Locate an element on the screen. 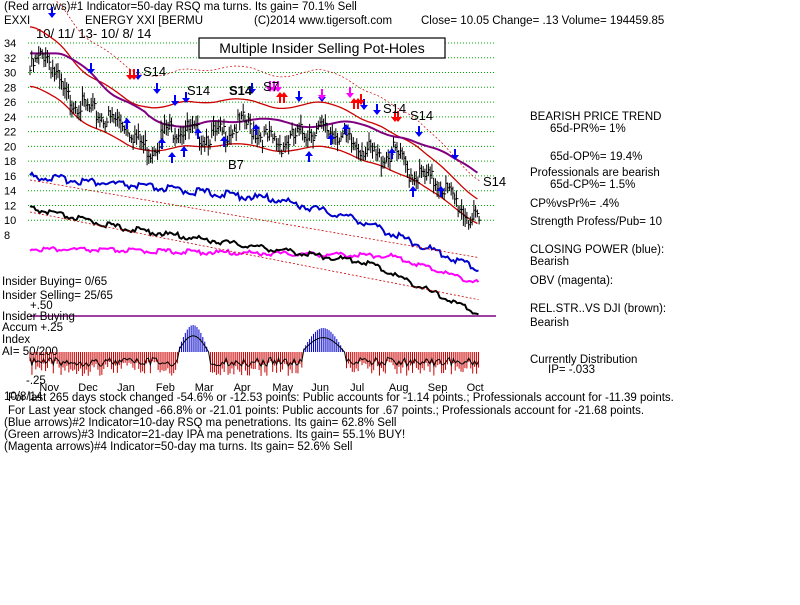 The width and height of the screenshot is (800, 605). x-tick-label: Apr is located at coordinates (242, 388).